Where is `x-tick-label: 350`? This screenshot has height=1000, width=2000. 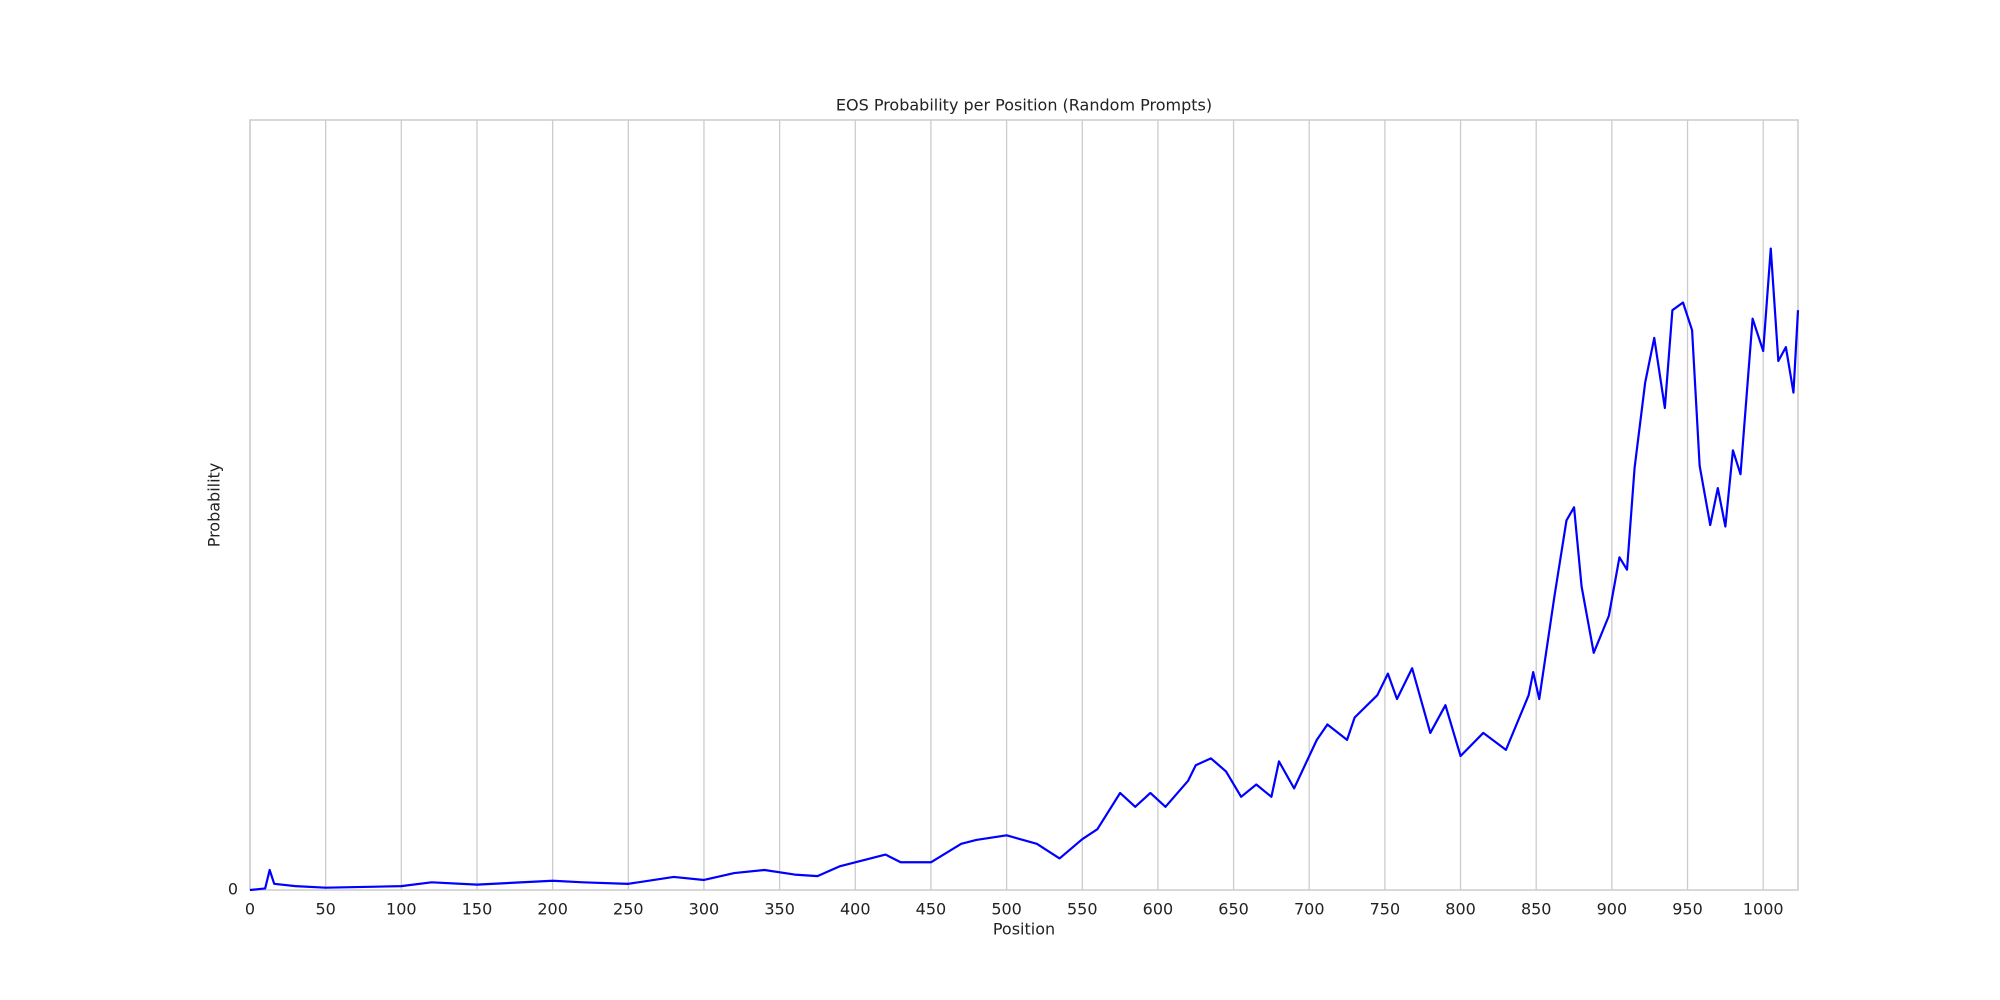 x-tick-label: 350 is located at coordinates (779, 909).